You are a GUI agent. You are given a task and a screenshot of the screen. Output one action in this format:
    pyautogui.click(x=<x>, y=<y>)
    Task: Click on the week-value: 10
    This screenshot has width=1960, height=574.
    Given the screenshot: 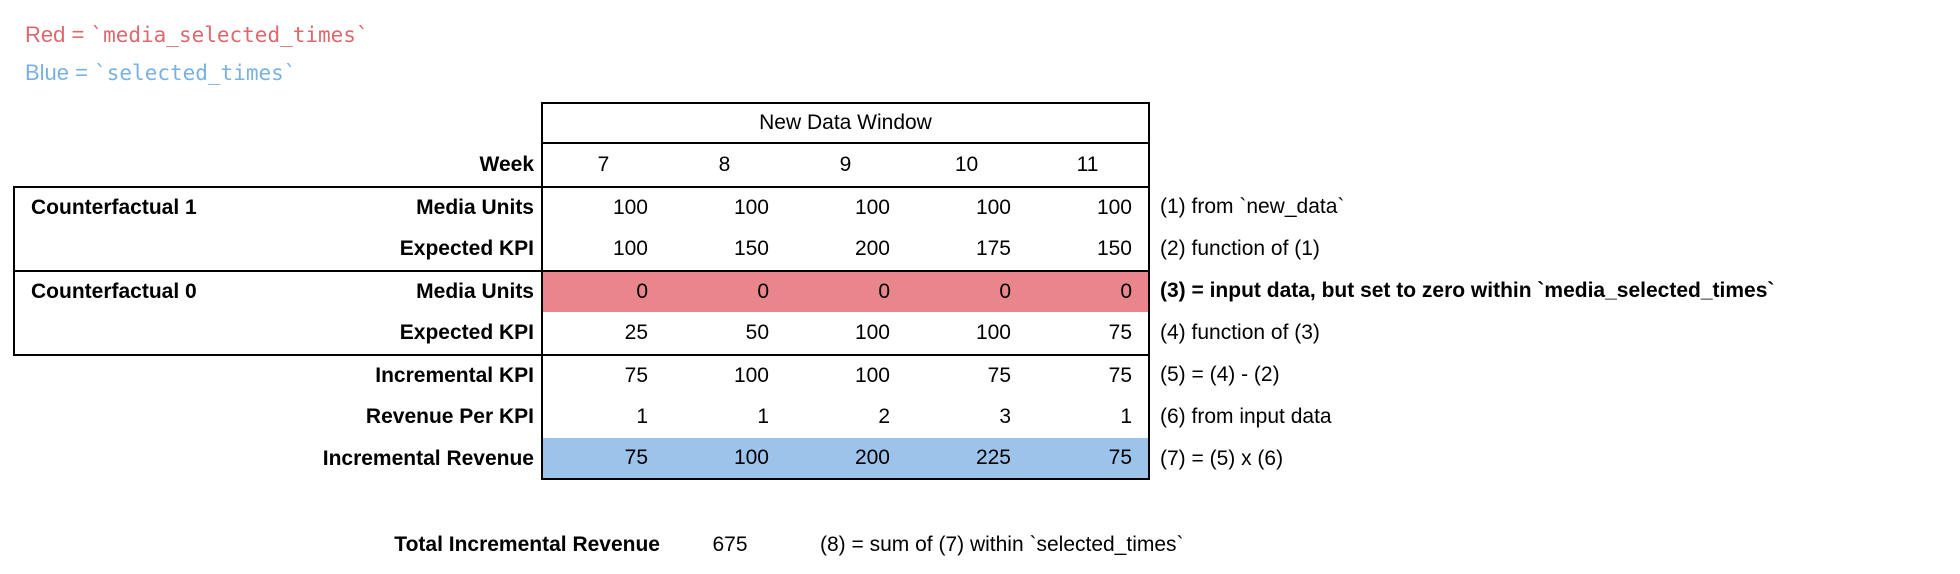 What is the action you would take?
    pyautogui.click(x=966, y=164)
    